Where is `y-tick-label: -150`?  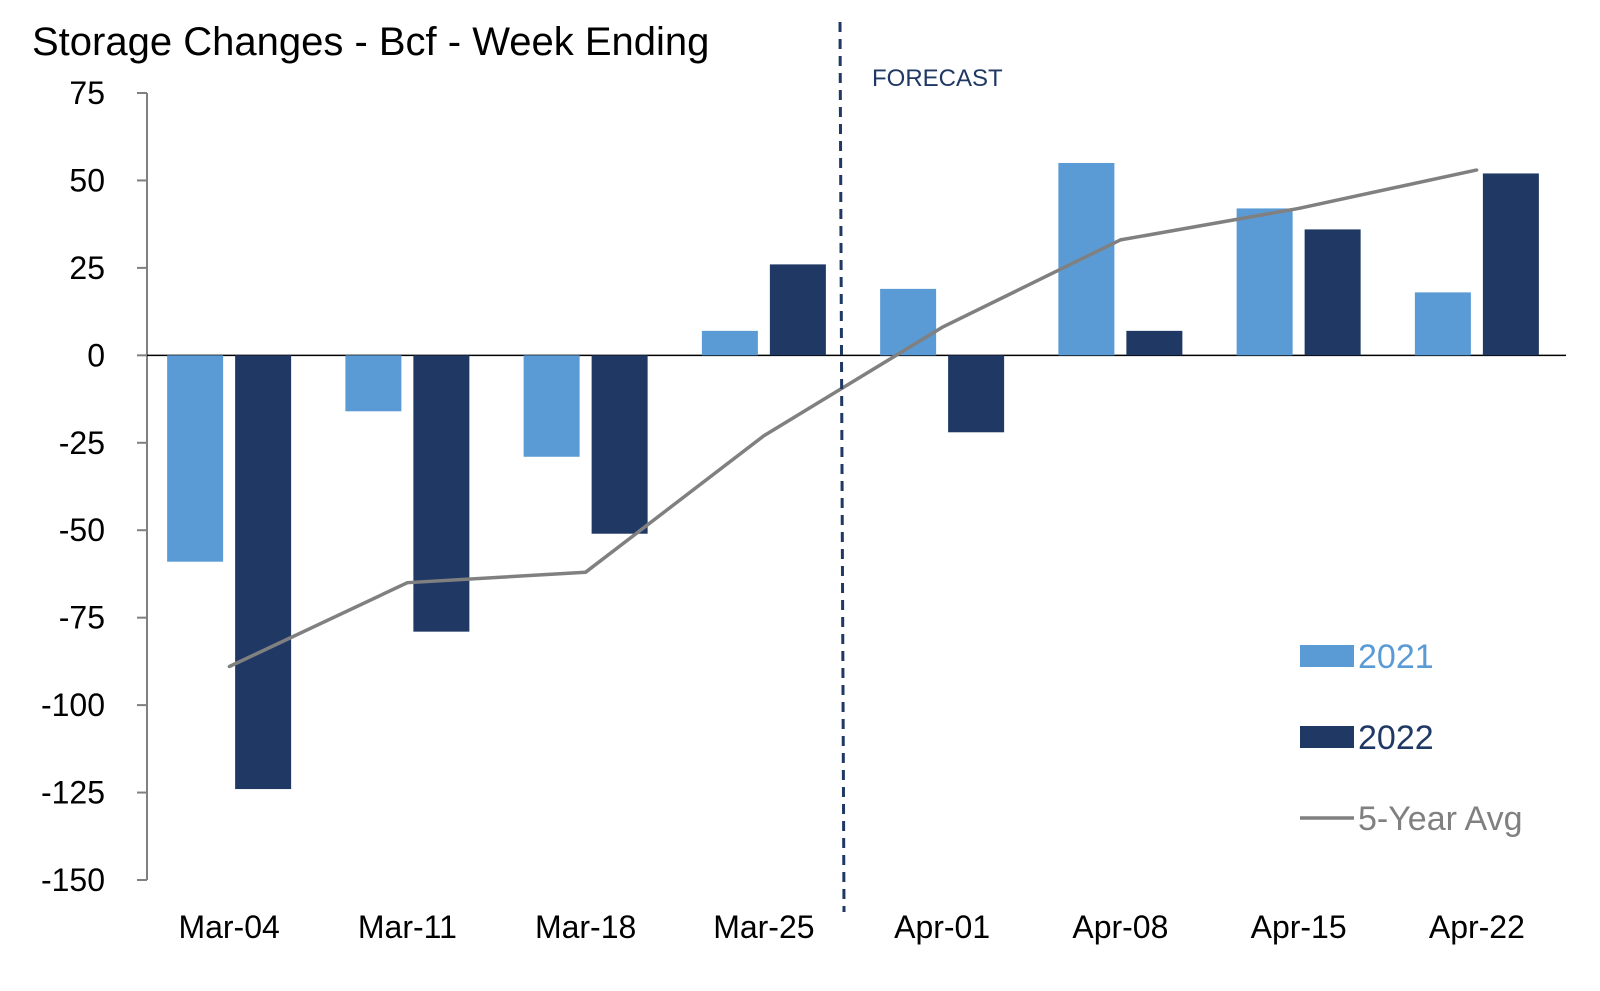 y-tick-label: -150 is located at coordinates (73, 880).